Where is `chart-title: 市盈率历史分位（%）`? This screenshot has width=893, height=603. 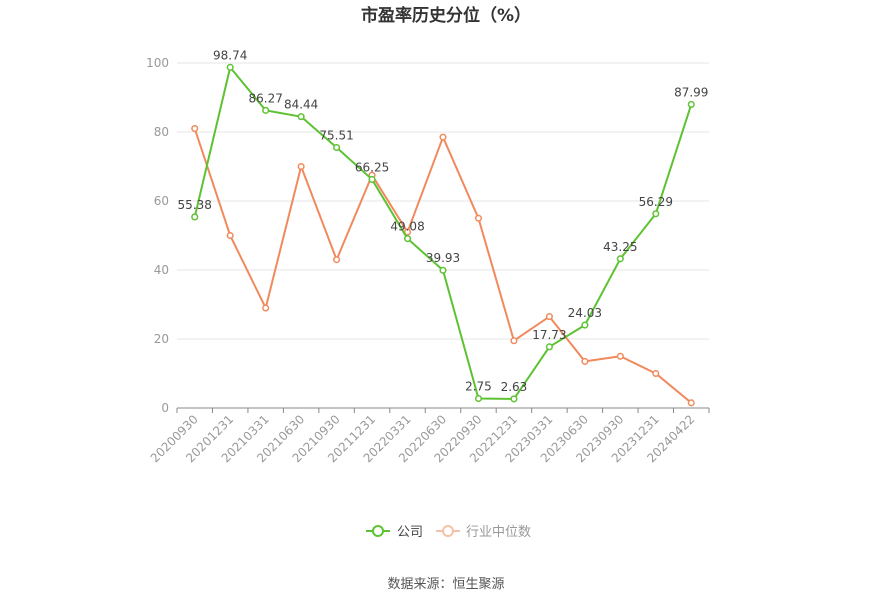
chart-title: 市盈率历史分位（%） is located at coordinates (446, 15).